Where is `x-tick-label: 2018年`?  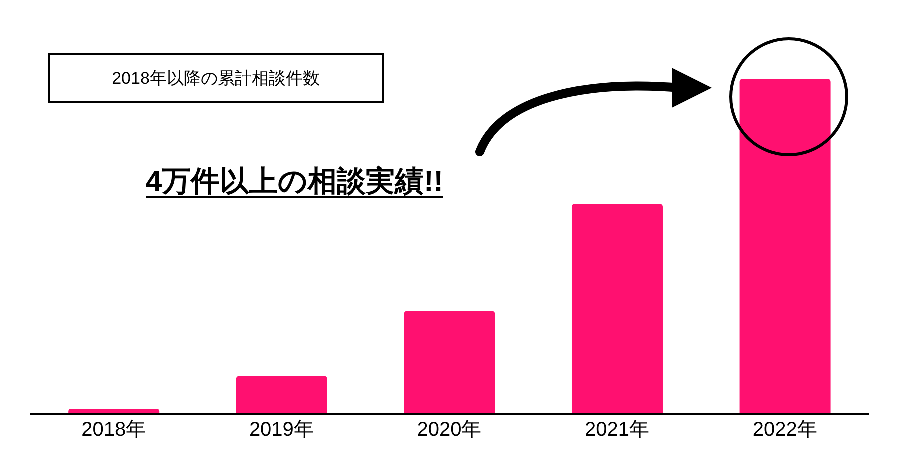 x-tick-label: 2018年 is located at coordinates (114, 430).